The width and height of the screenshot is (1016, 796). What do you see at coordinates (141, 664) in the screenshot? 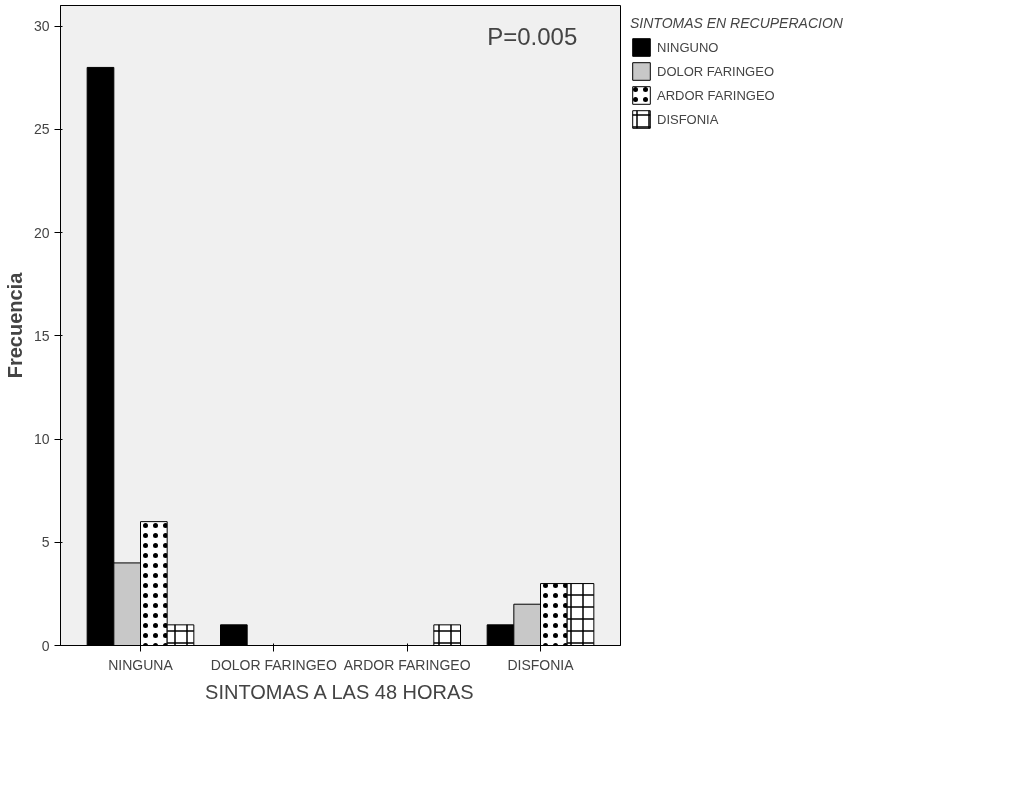
I see `x-tick-label: NINGUNA` at bounding box center [141, 664].